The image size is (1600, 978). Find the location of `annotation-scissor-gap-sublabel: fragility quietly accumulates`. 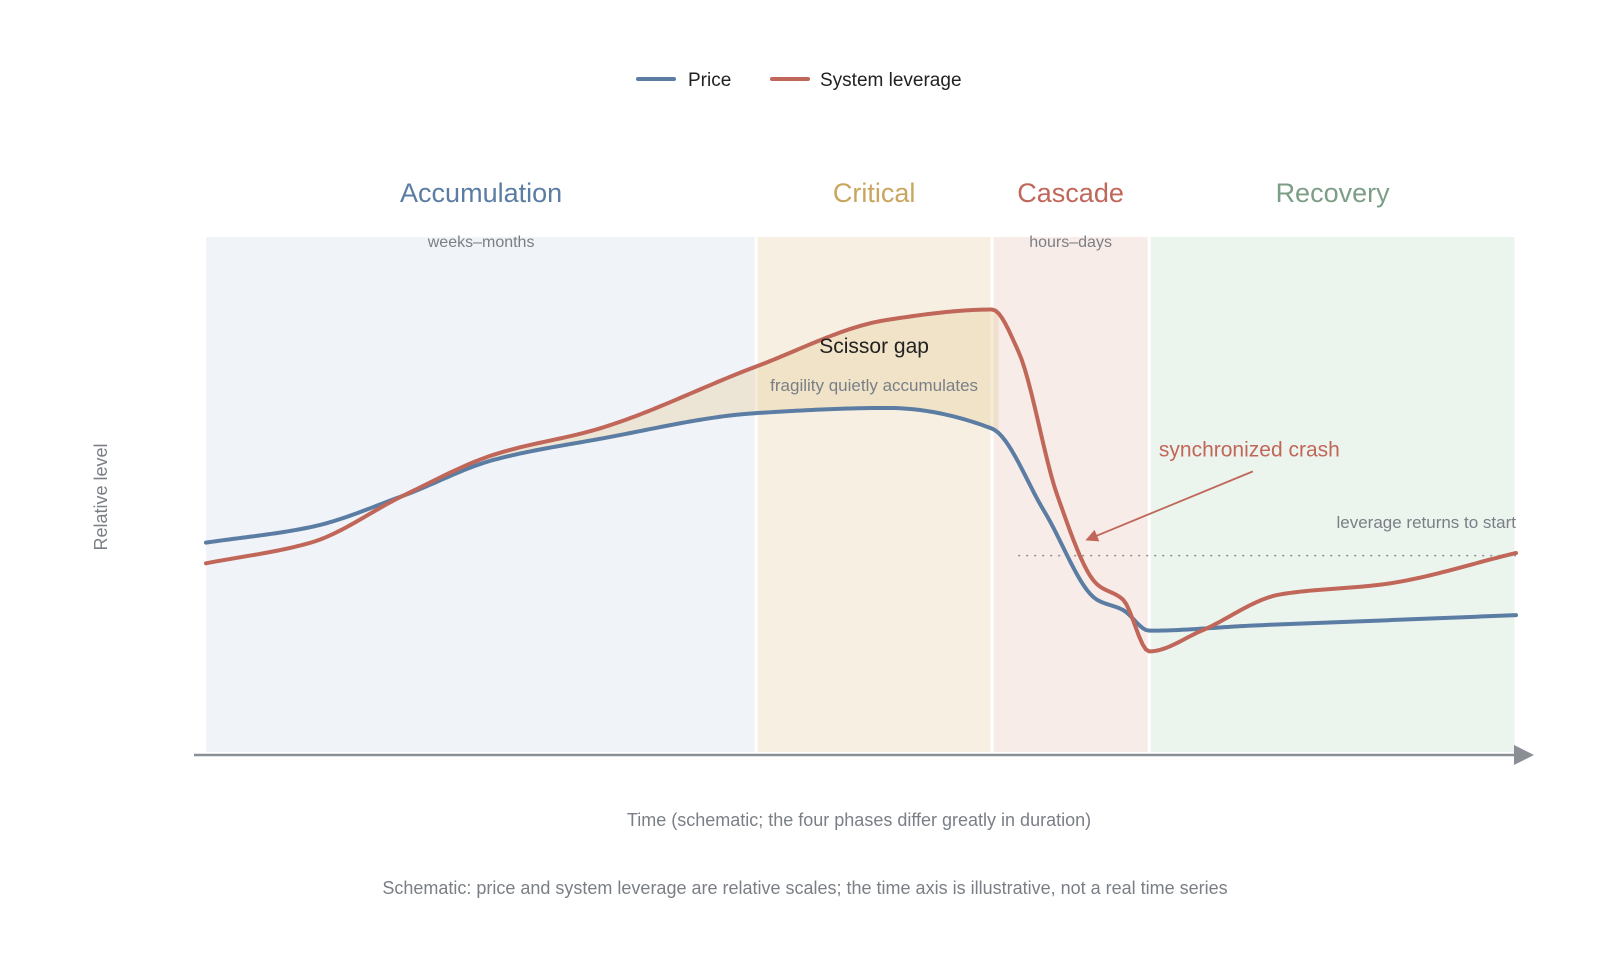

annotation-scissor-gap-sublabel: fragility quietly accumulates is located at coordinates (874, 385).